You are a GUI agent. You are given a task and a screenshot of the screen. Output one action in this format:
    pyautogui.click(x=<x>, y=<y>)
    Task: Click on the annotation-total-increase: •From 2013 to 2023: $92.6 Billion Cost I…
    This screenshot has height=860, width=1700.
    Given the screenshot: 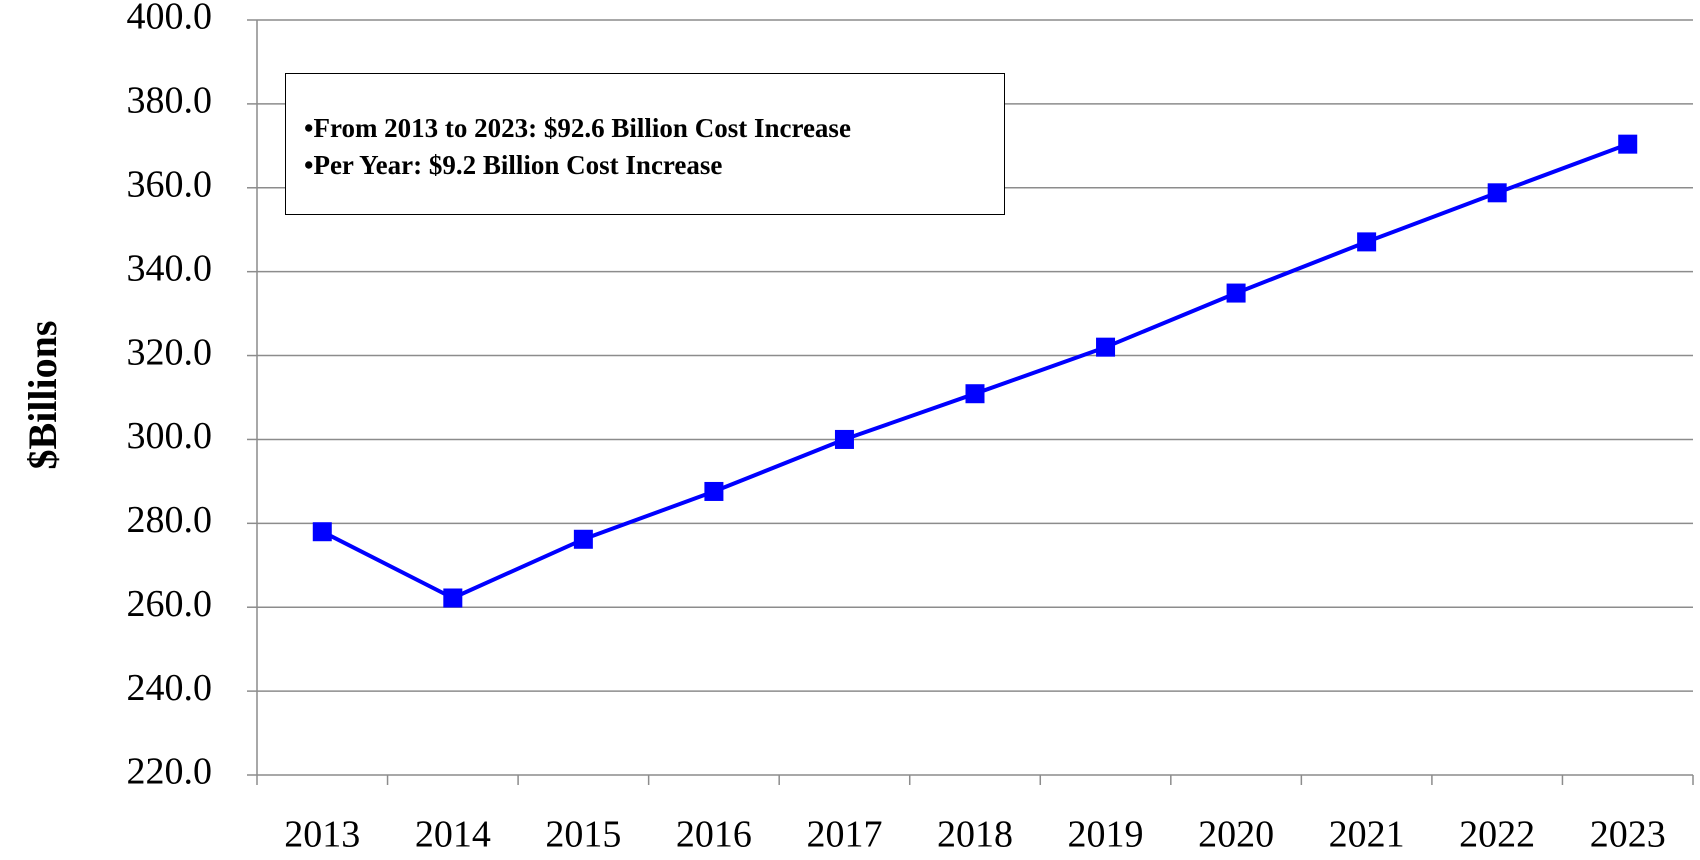 What is the action you would take?
    pyautogui.click(x=577, y=128)
    